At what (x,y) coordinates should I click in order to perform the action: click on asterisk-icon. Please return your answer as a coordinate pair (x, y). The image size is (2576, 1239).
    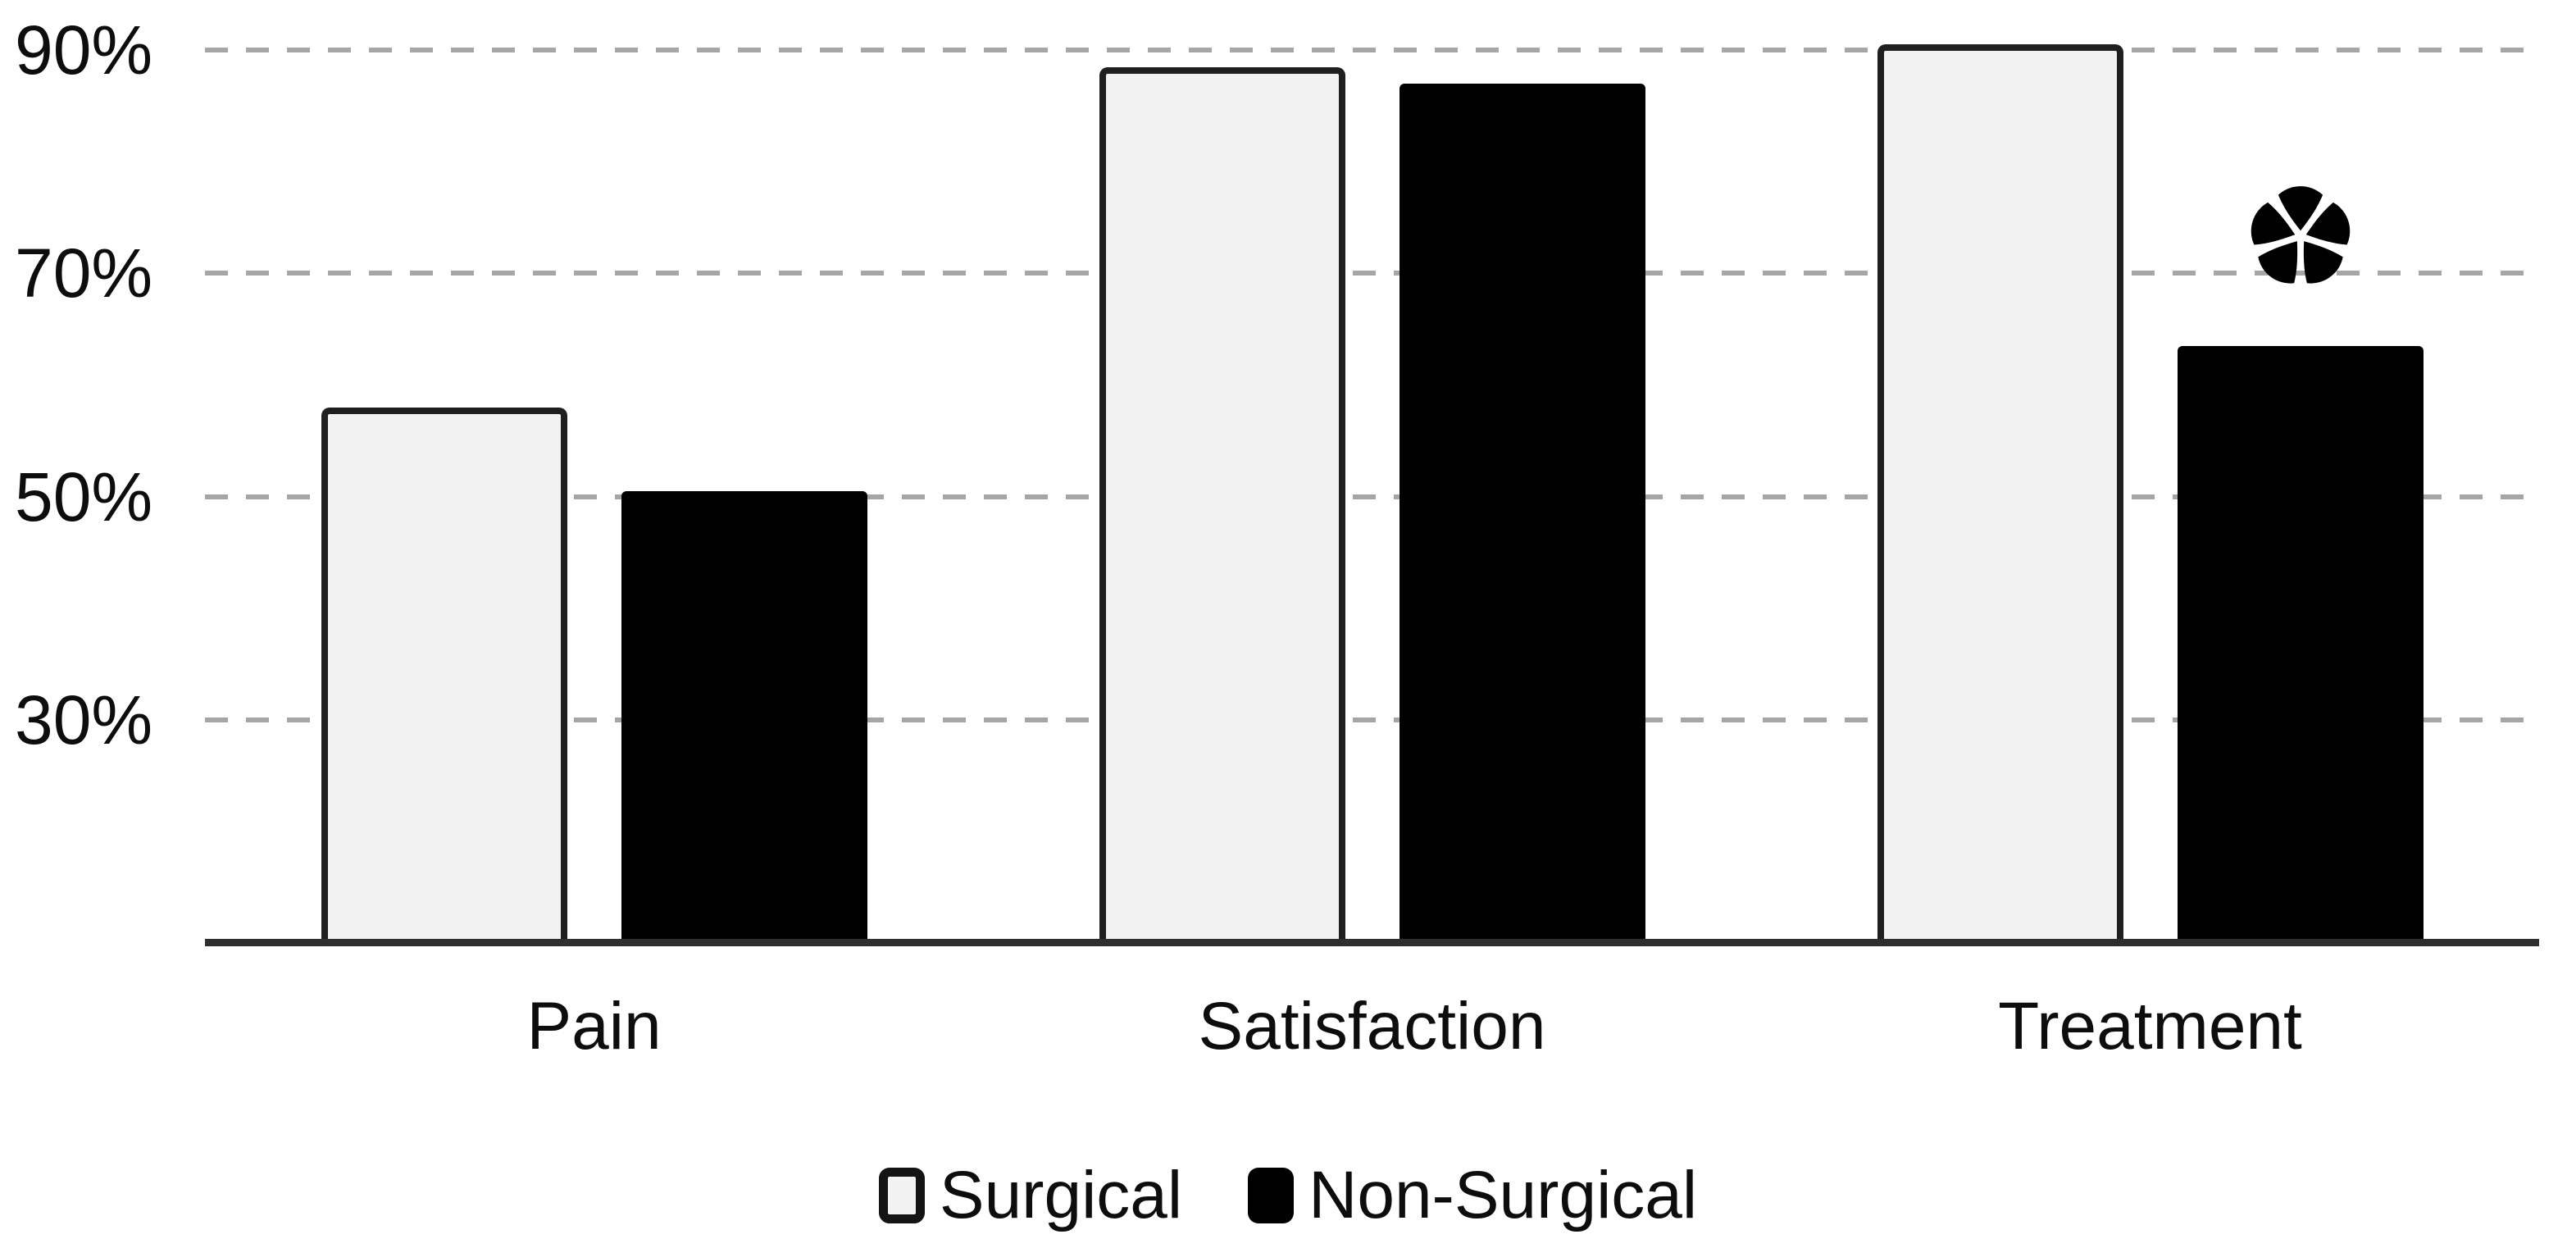
    Looking at the image, I should click on (2301, 235).